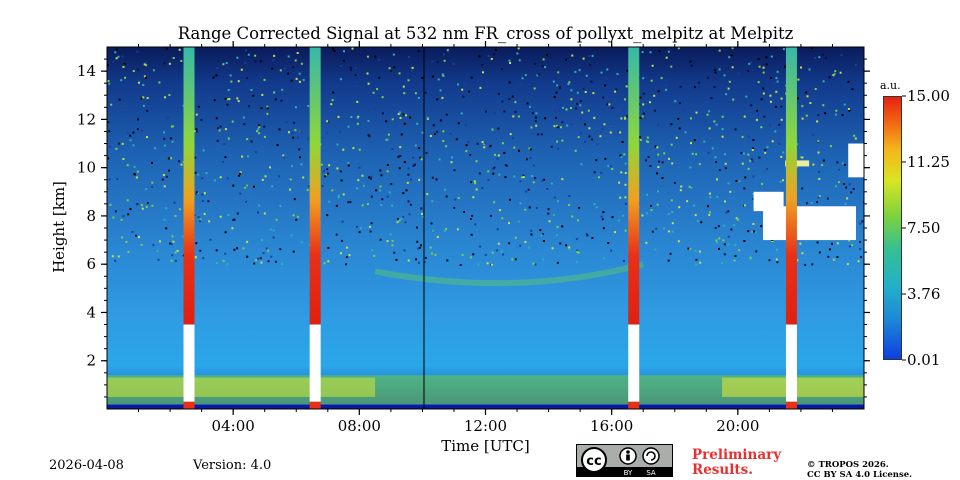  I want to click on cc-logo-text: cc, so click(593, 461).